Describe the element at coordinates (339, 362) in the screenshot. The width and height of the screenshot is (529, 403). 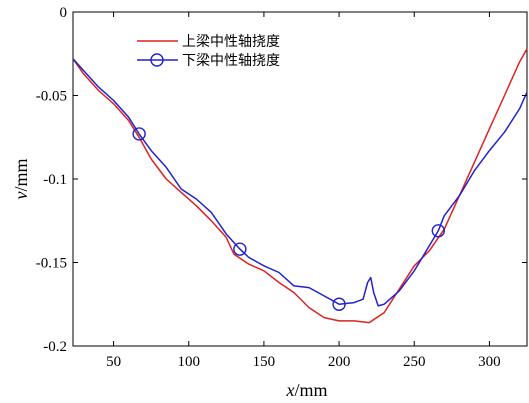
I see `x-tick-label: 200` at that location.